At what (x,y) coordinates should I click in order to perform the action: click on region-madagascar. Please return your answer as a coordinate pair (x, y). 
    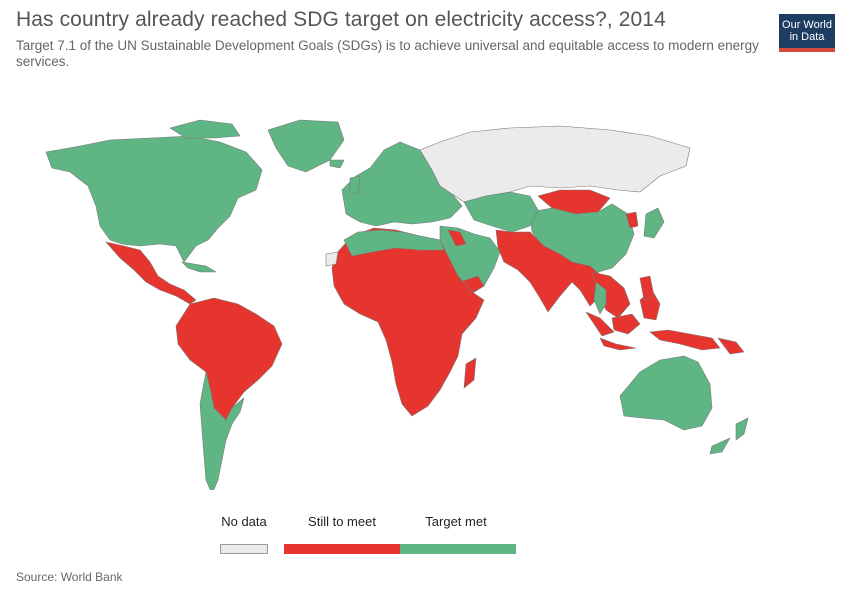
    Looking at the image, I should click on (470, 373).